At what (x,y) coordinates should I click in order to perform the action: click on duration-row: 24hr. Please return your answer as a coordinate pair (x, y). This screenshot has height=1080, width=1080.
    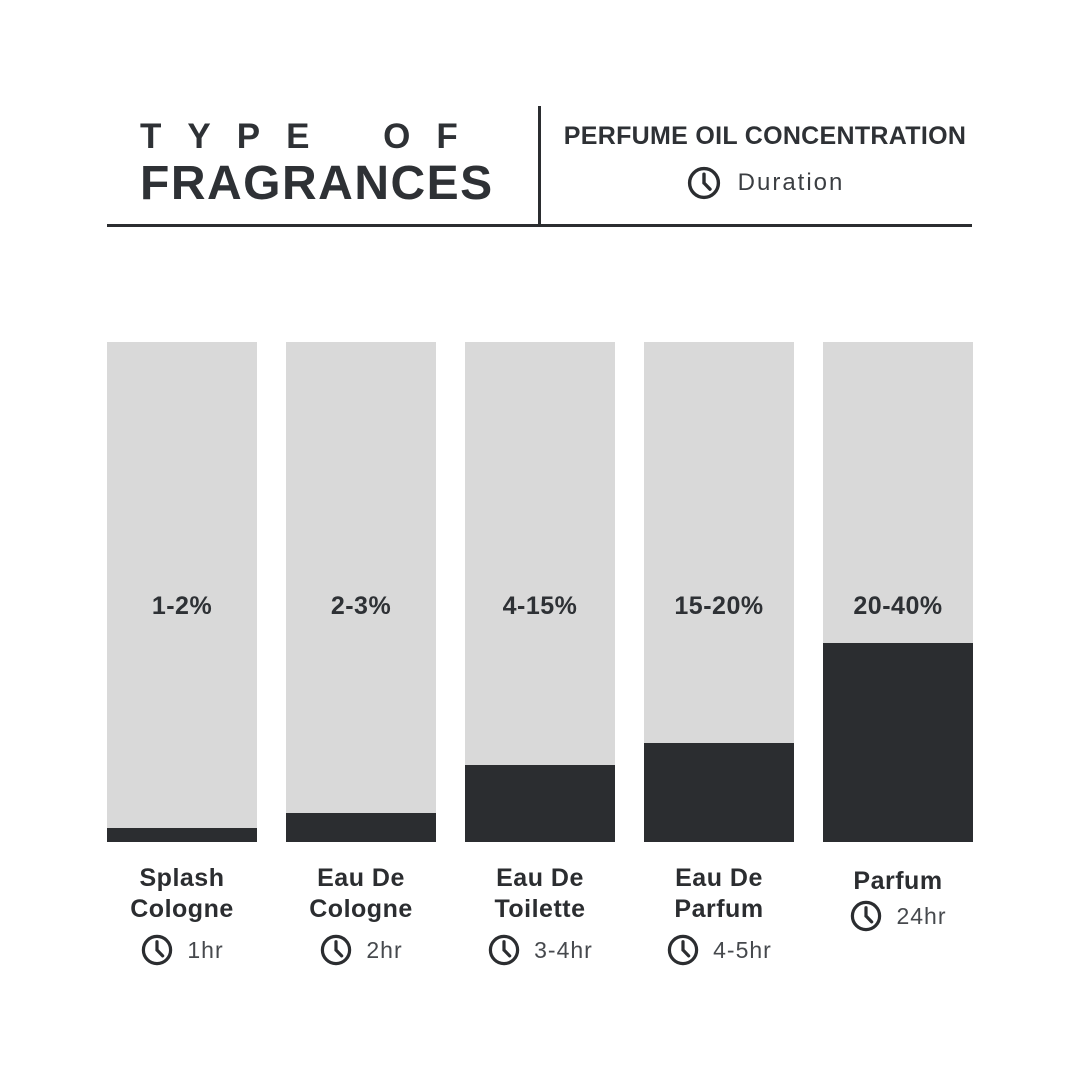
    Looking at the image, I should click on (898, 916).